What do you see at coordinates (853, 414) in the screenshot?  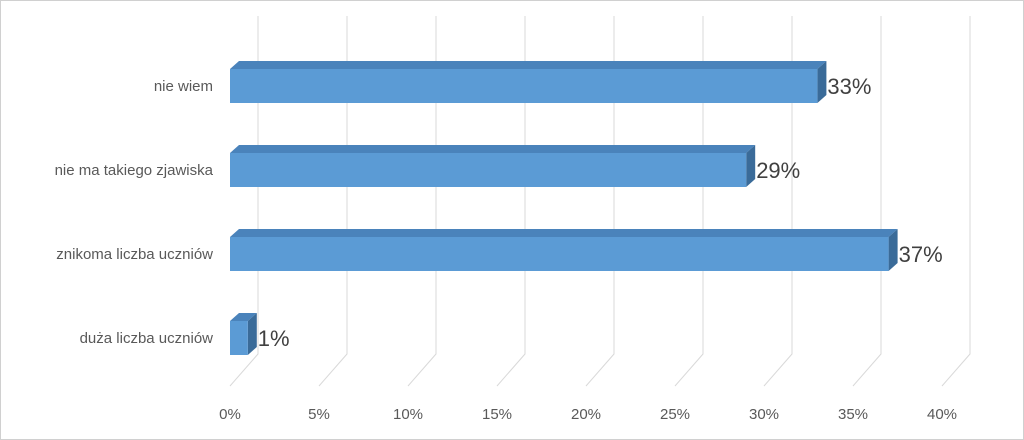 I see `x-tick-label: 35%` at bounding box center [853, 414].